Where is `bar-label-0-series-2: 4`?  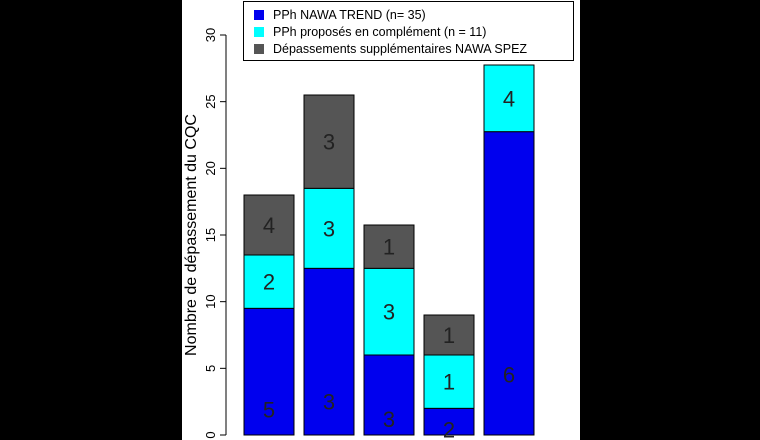
bar-label-0-series-2: 4 is located at coordinates (269, 225).